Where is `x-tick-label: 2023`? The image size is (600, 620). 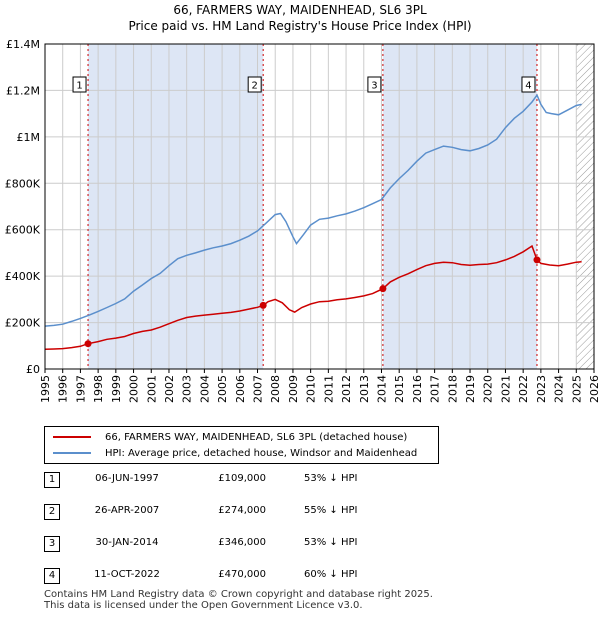
x-tick-label: 2023 is located at coordinates (541, 389).